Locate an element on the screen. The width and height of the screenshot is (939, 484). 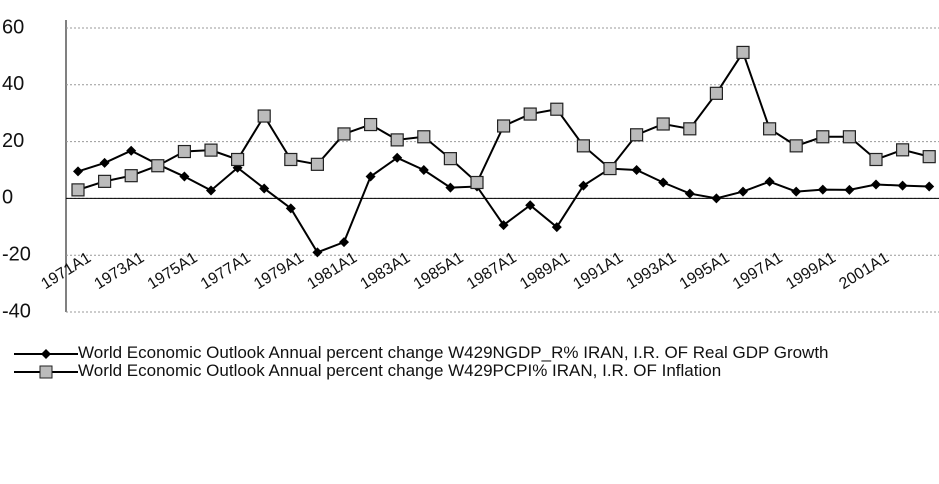
x-tick-label: 1989A1 is located at coordinates (545, 271).